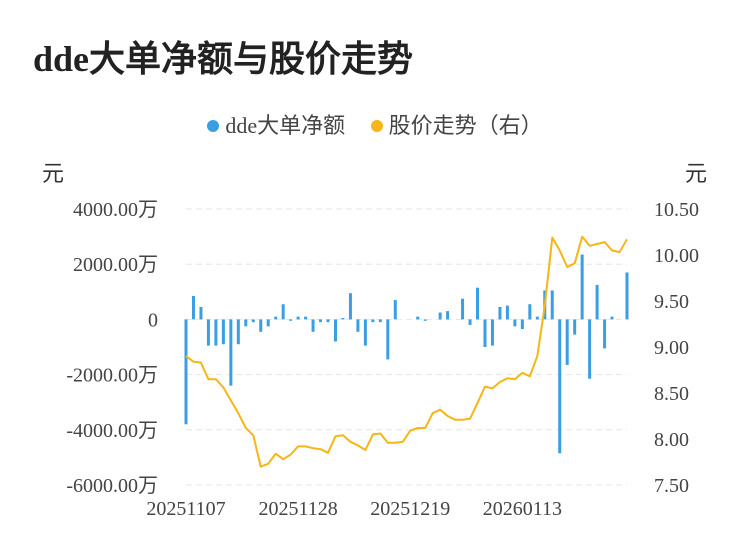 The width and height of the screenshot is (750, 558). What do you see at coordinates (671, 348) in the screenshot?
I see `y2-tick-label: 9.00` at bounding box center [671, 348].